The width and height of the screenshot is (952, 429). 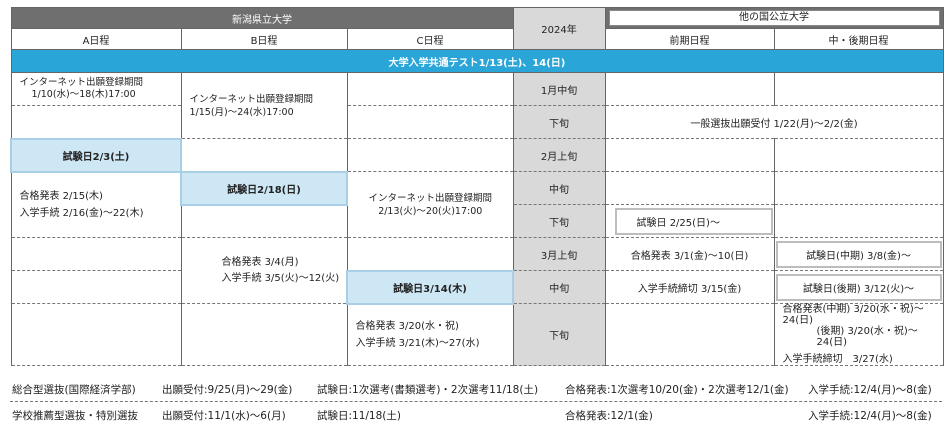 I want to click on mid-late-schedule-header: 中・後期日程, so click(x=858, y=39).